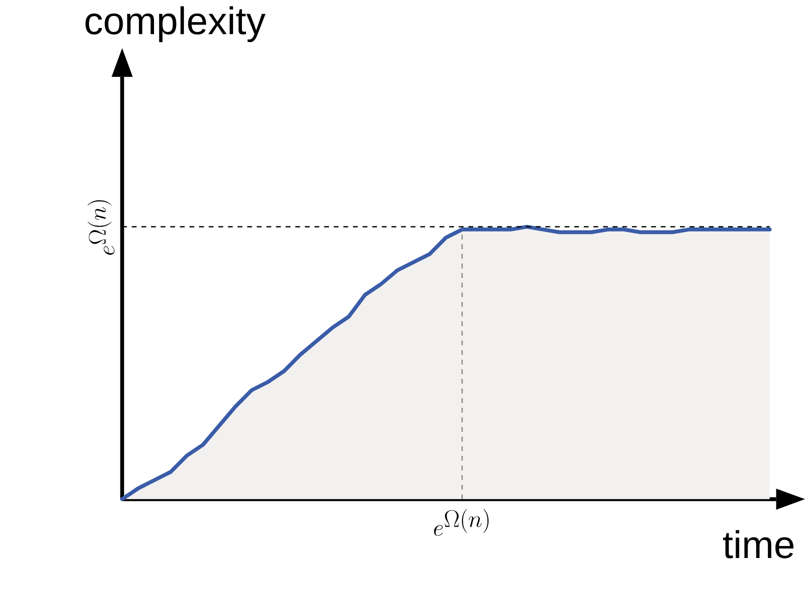 Image resolution: width=805 pixels, height=596 pixels. What do you see at coordinates (101, 227) in the screenshot?
I see `ref-line-label: $e^{\Omega(n)}$` at bounding box center [101, 227].